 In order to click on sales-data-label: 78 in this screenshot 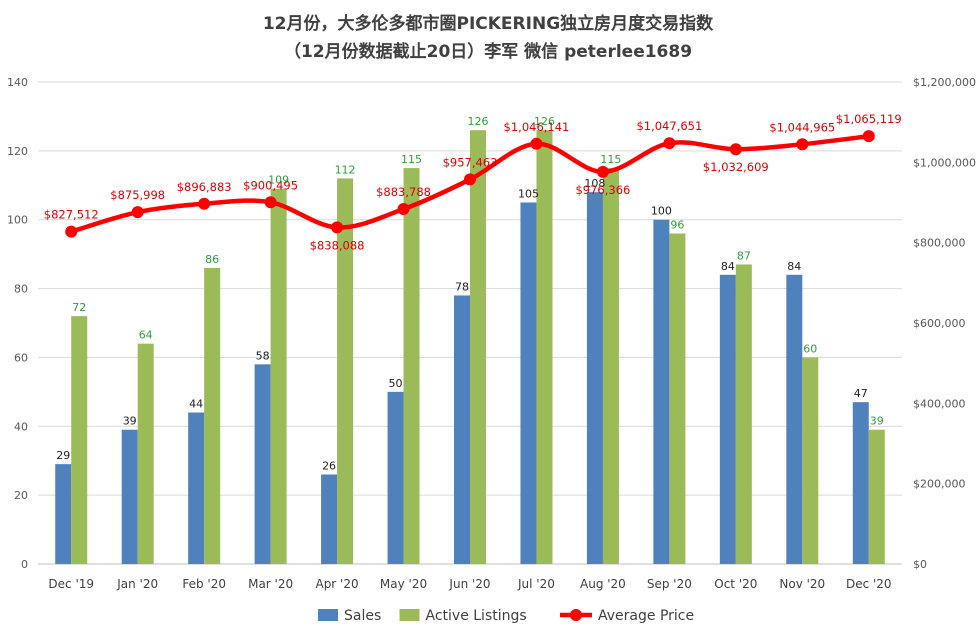, I will do `click(462, 286)`.